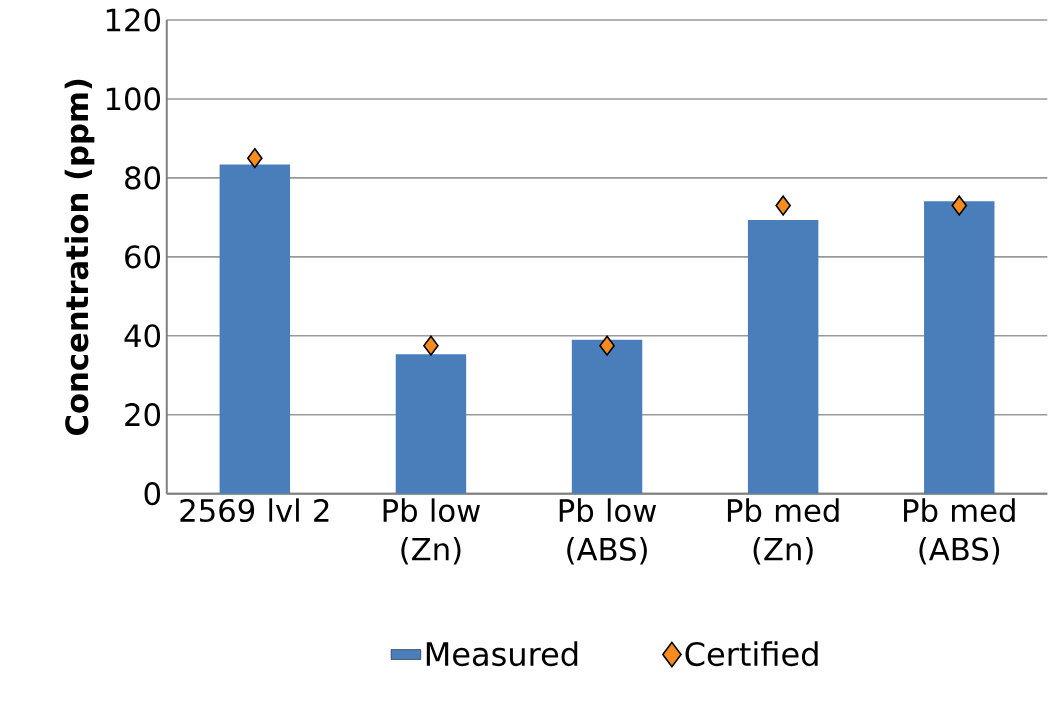  What do you see at coordinates (79, 257) in the screenshot?
I see `y-axis-title: Concentration (ppm)` at bounding box center [79, 257].